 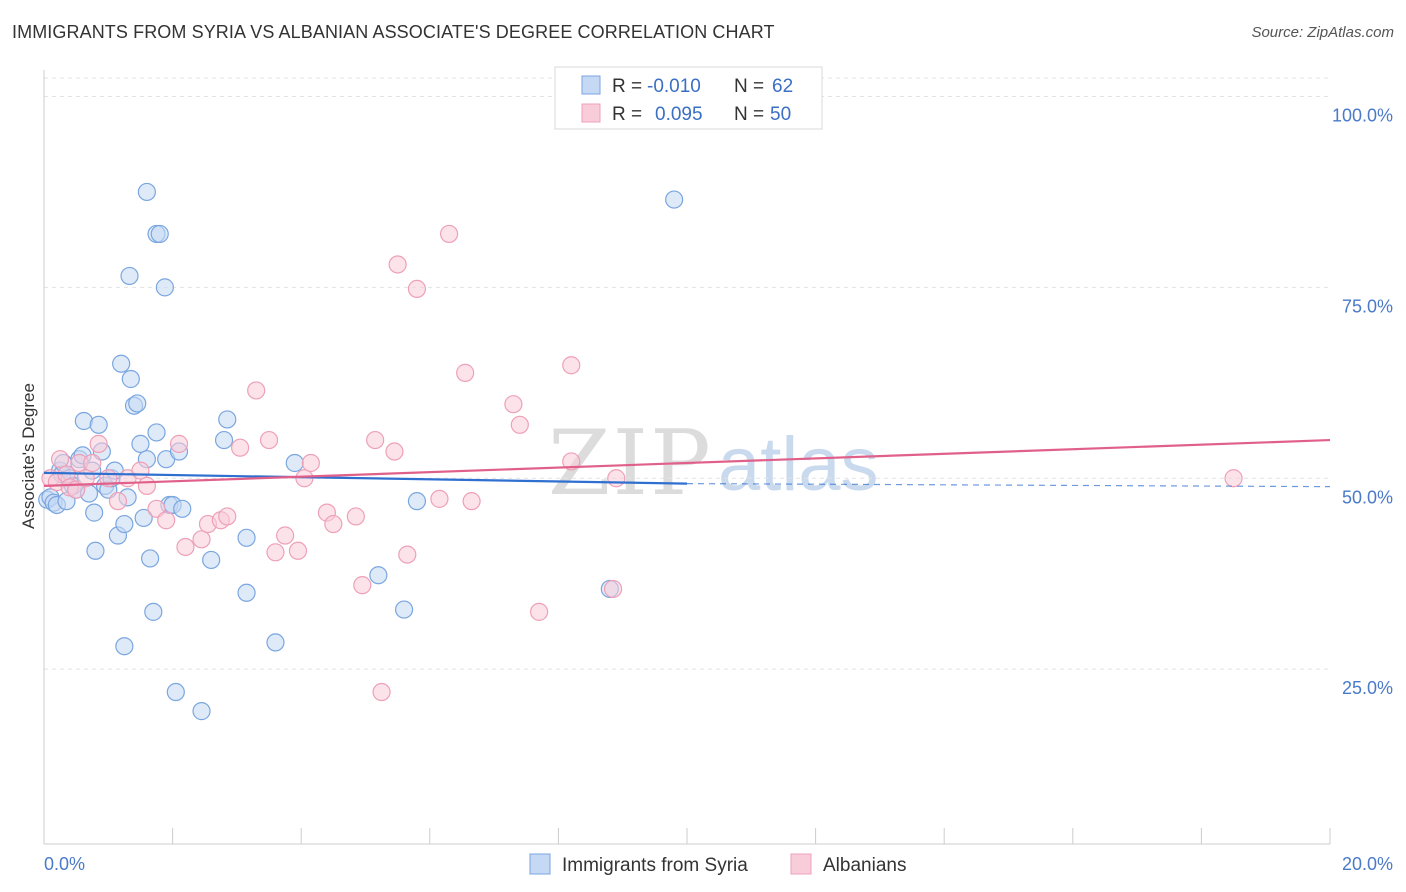 I want to click on y-tick-label: 25.0%, so click(x=1367, y=688).